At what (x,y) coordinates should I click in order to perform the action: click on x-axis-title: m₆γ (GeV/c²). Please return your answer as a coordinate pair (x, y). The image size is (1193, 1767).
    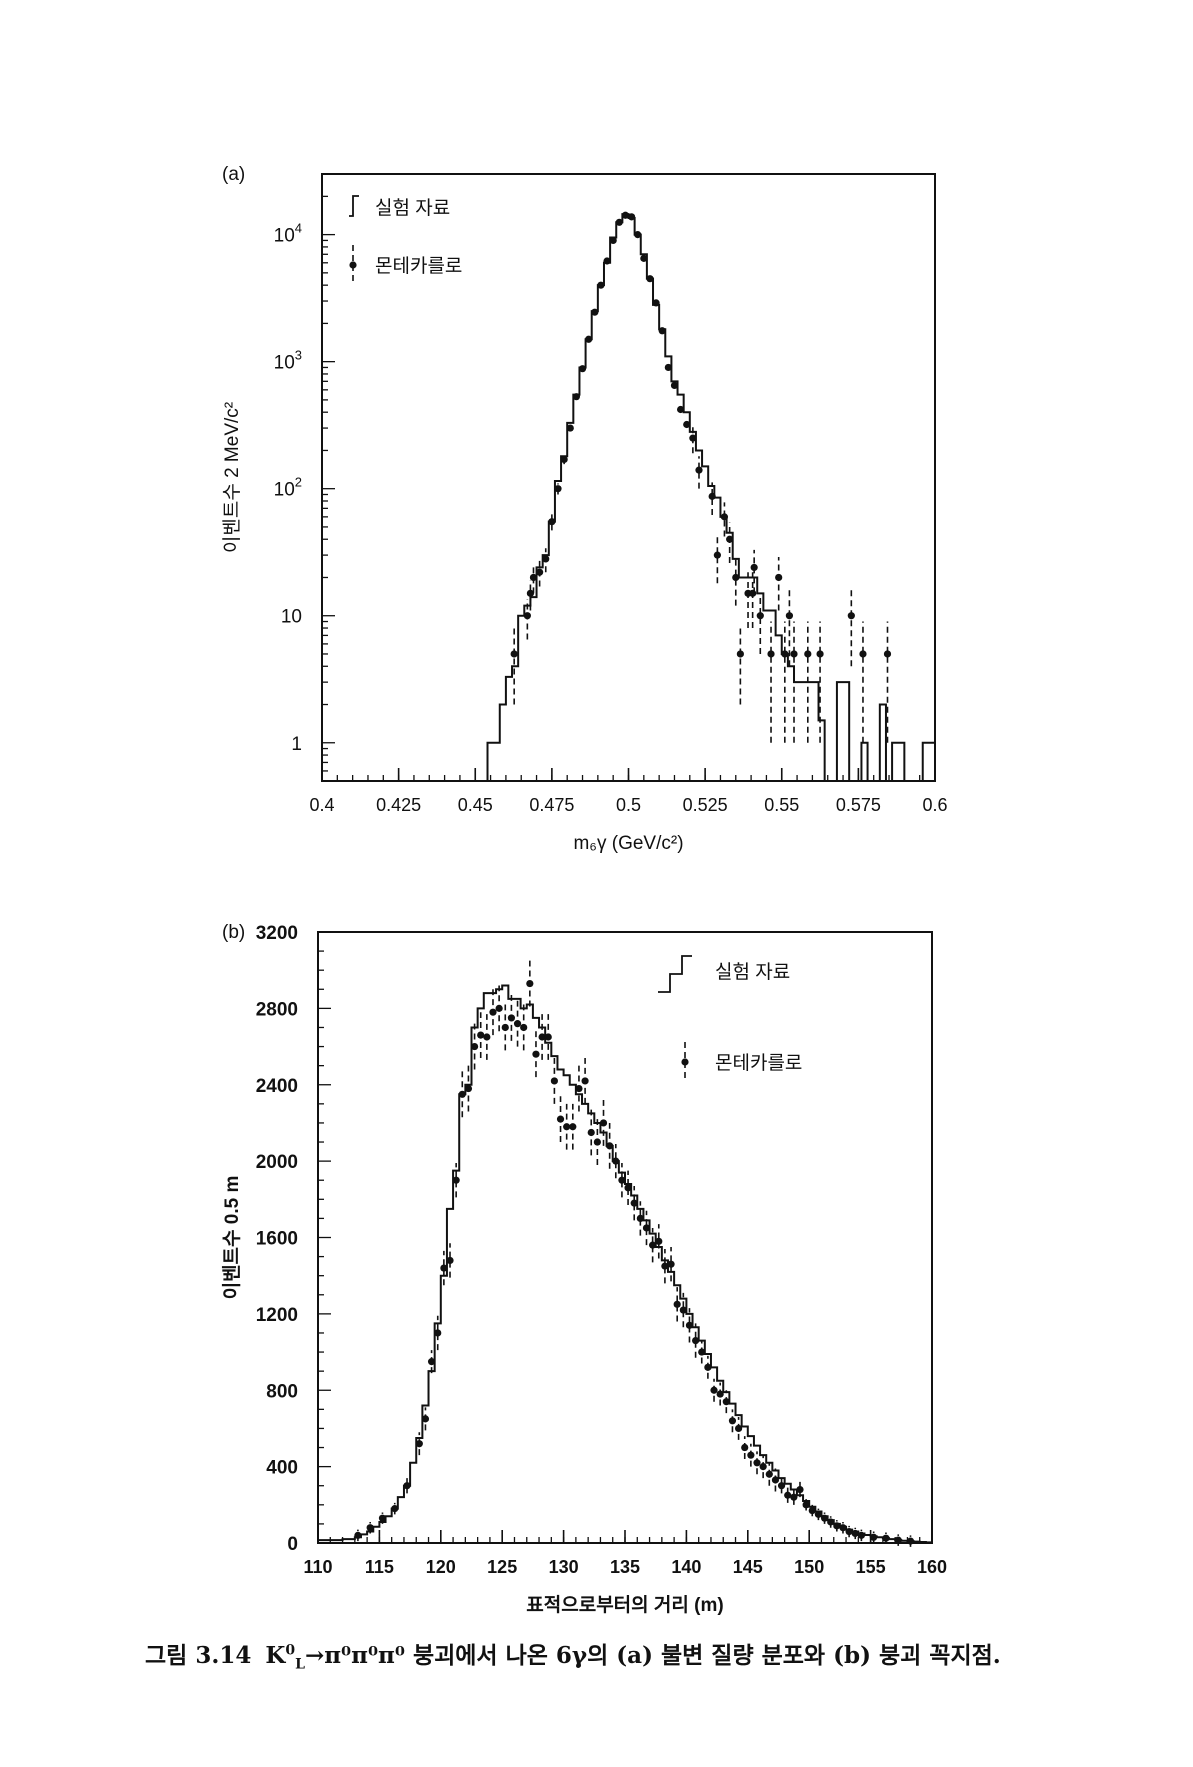
    Looking at the image, I should click on (628, 843).